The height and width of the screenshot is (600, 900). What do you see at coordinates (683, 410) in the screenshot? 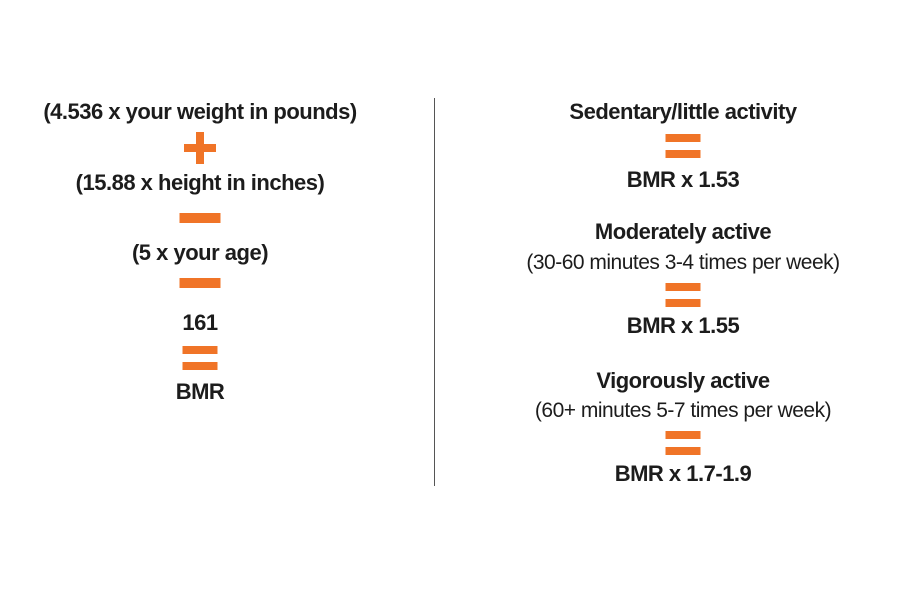
I see `level-detail: (60+ minutes 5-7 times per week)` at bounding box center [683, 410].